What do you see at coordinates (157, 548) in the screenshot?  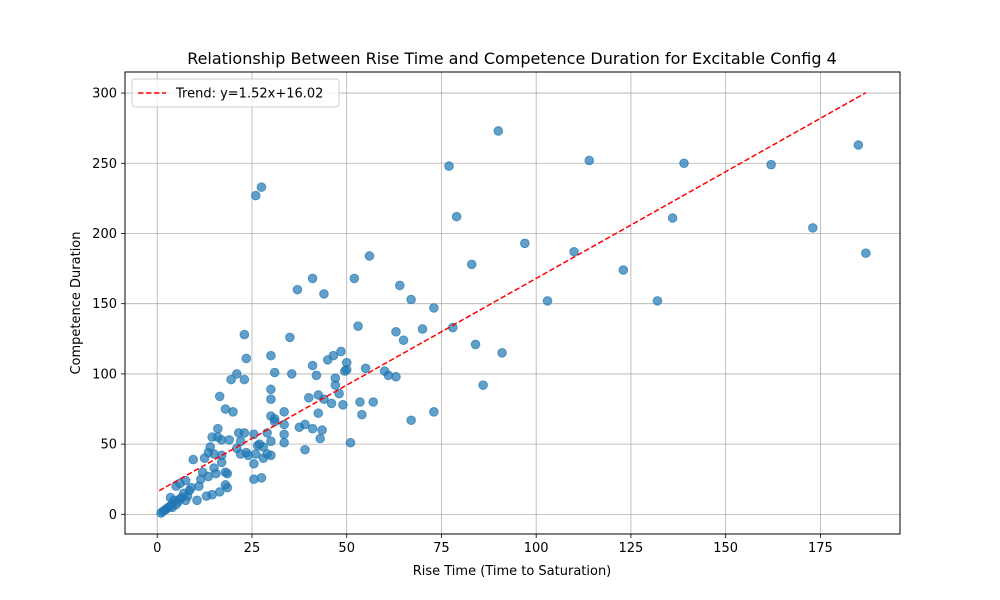 I see `x-tick-label: 0` at bounding box center [157, 548].